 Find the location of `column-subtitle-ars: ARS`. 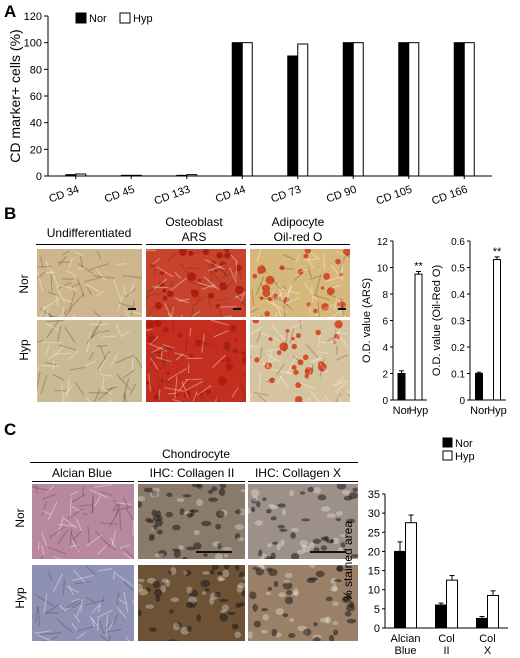

column-subtitle-ars: ARS is located at coordinates (194, 237).